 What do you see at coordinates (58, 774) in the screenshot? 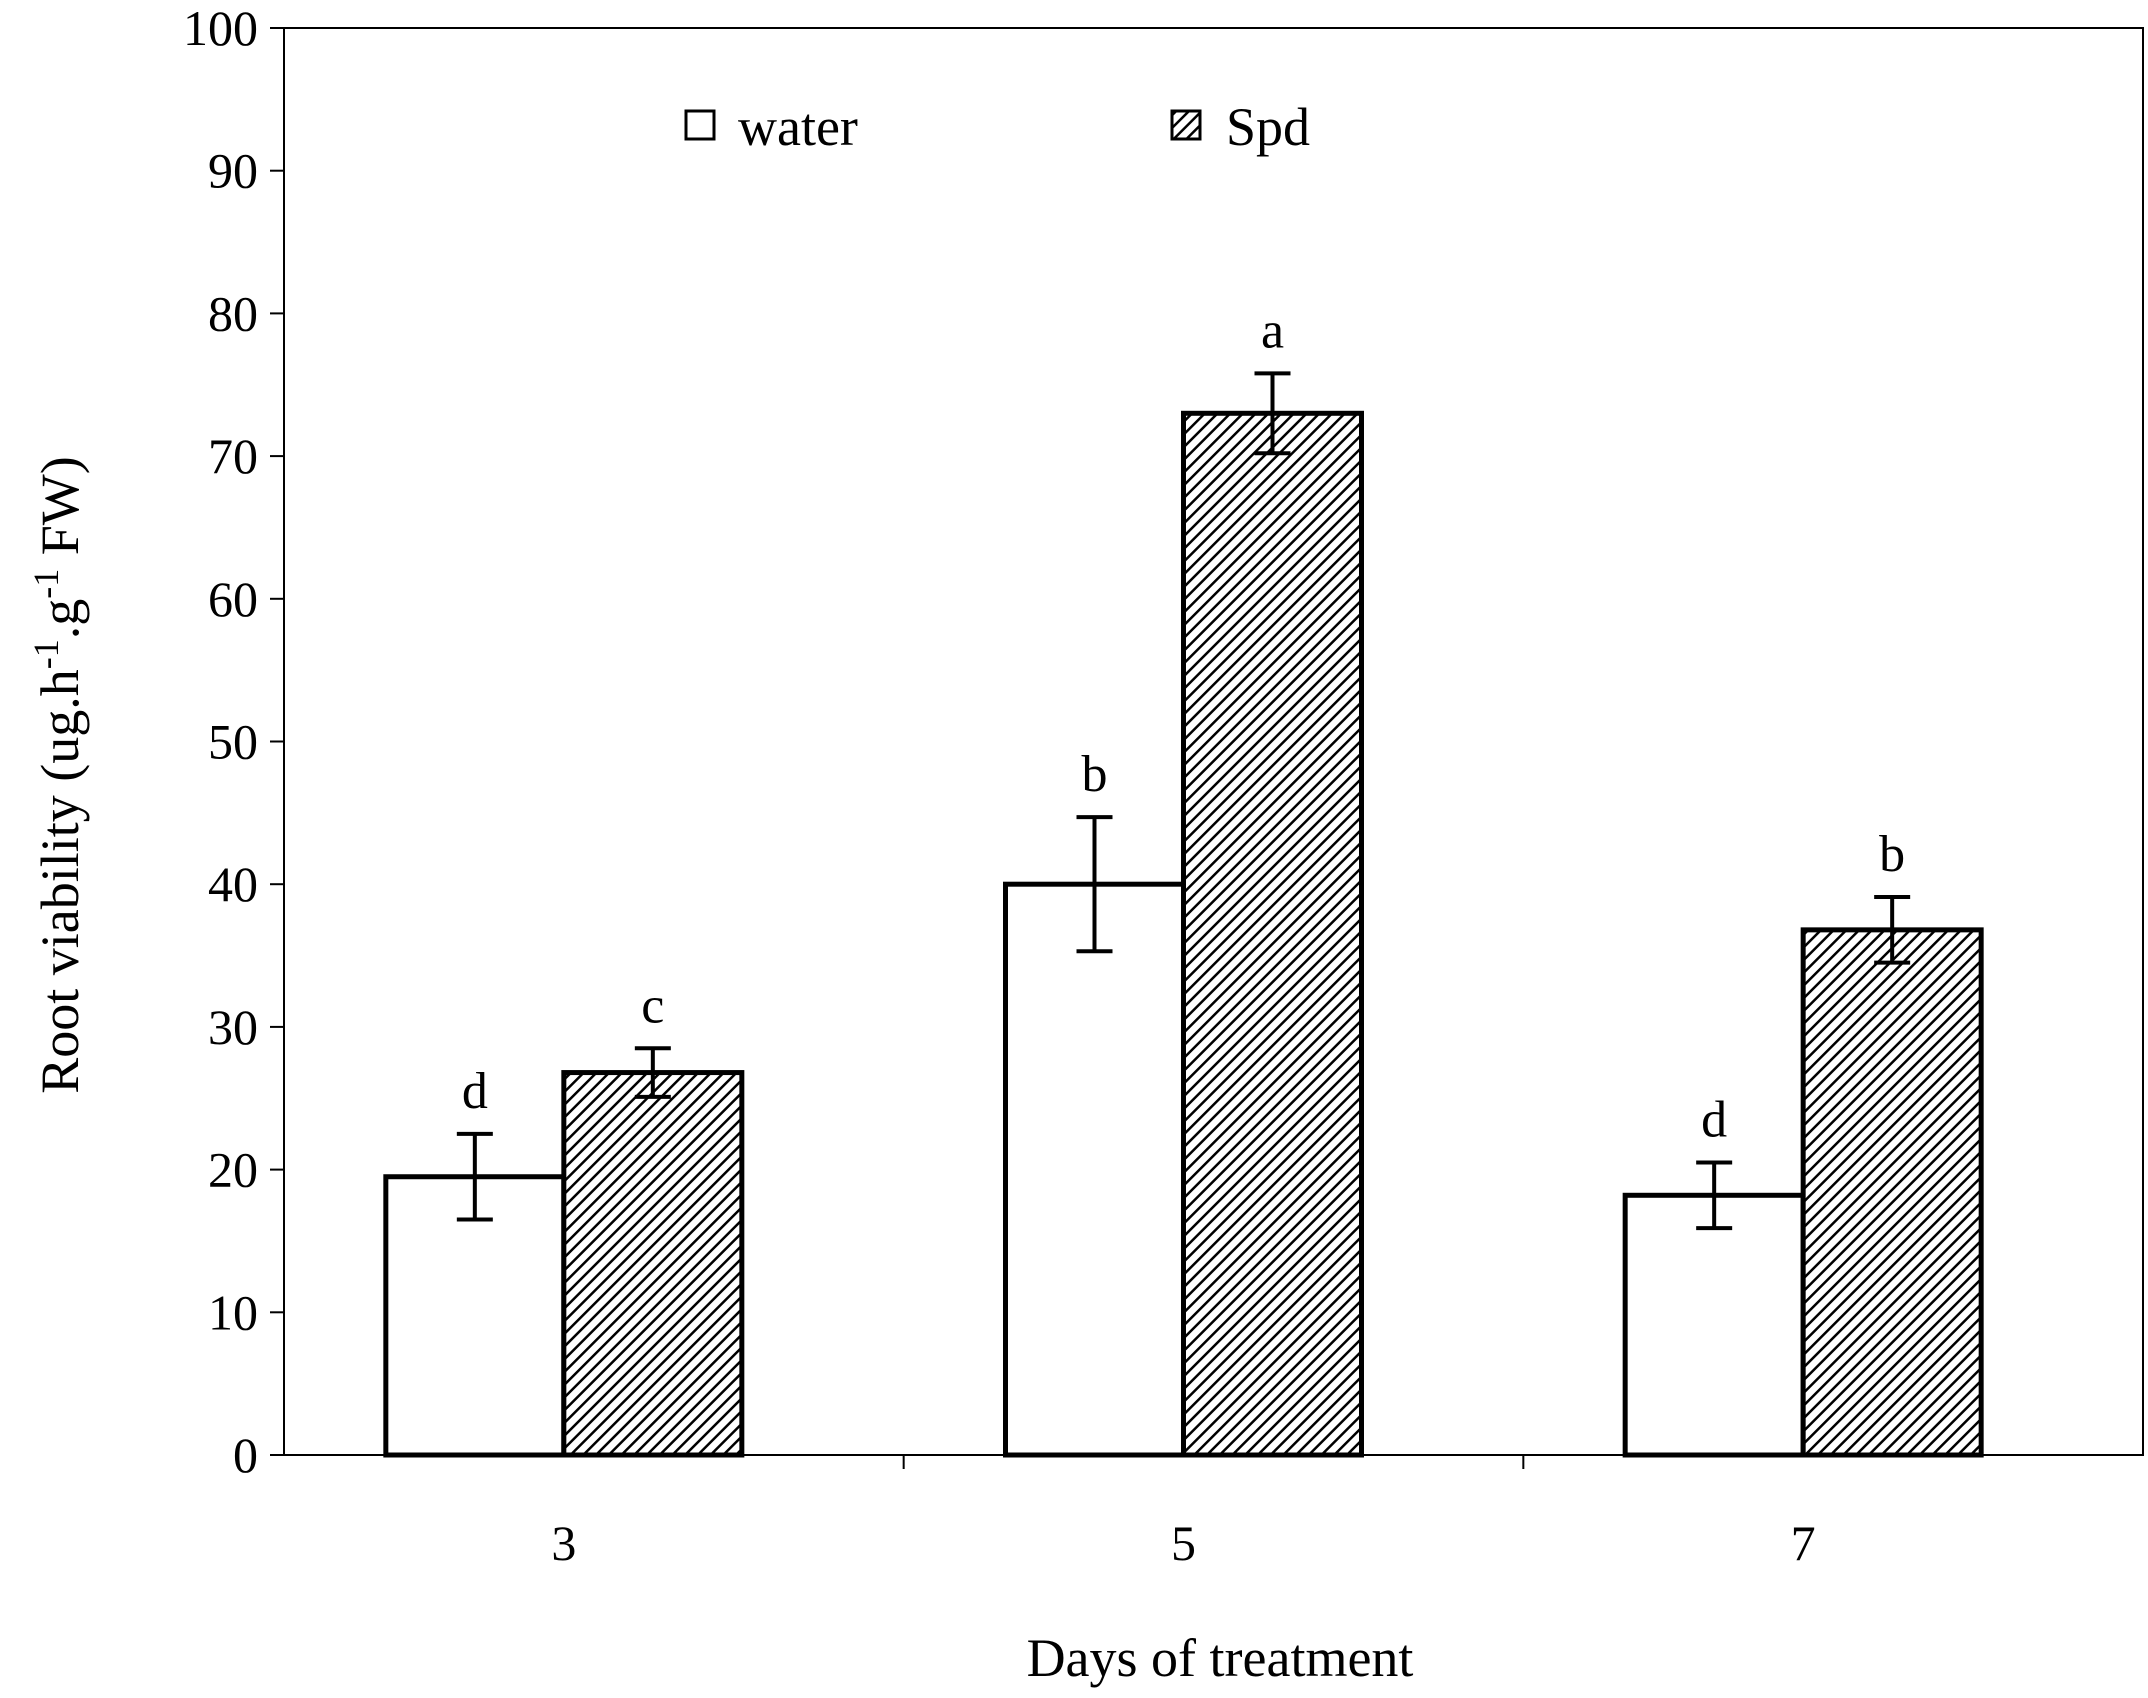
I see `y-axis-title: Root viability (ug.h-1.g-1 FW)` at bounding box center [58, 774].